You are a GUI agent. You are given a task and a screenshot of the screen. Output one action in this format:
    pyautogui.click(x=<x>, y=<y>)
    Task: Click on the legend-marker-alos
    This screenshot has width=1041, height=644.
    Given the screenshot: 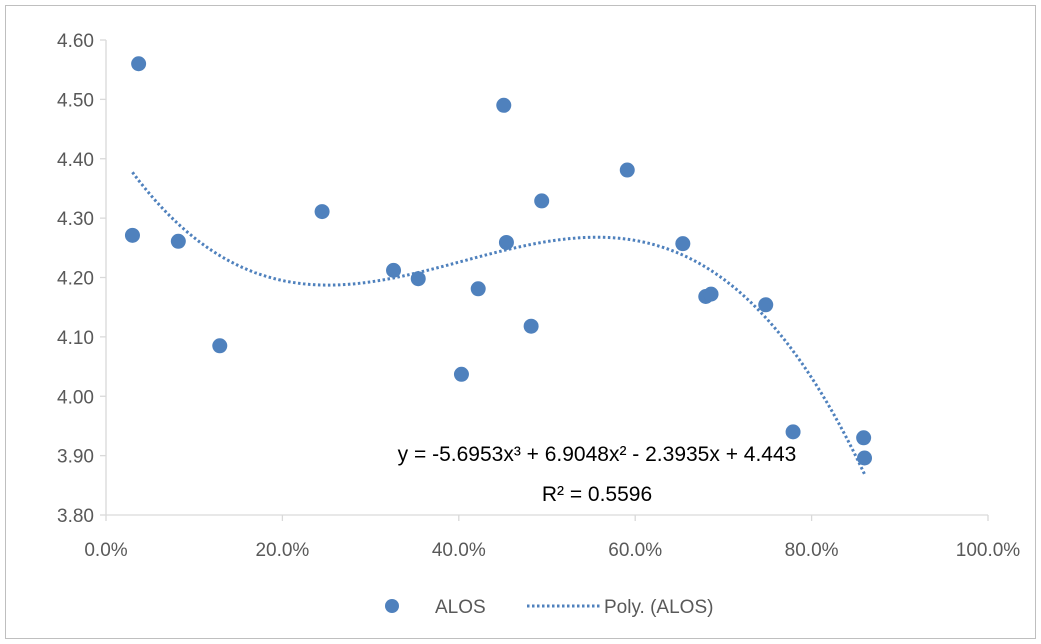 What is the action you would take?
    pyautogui.click(x=392, y=606)
    